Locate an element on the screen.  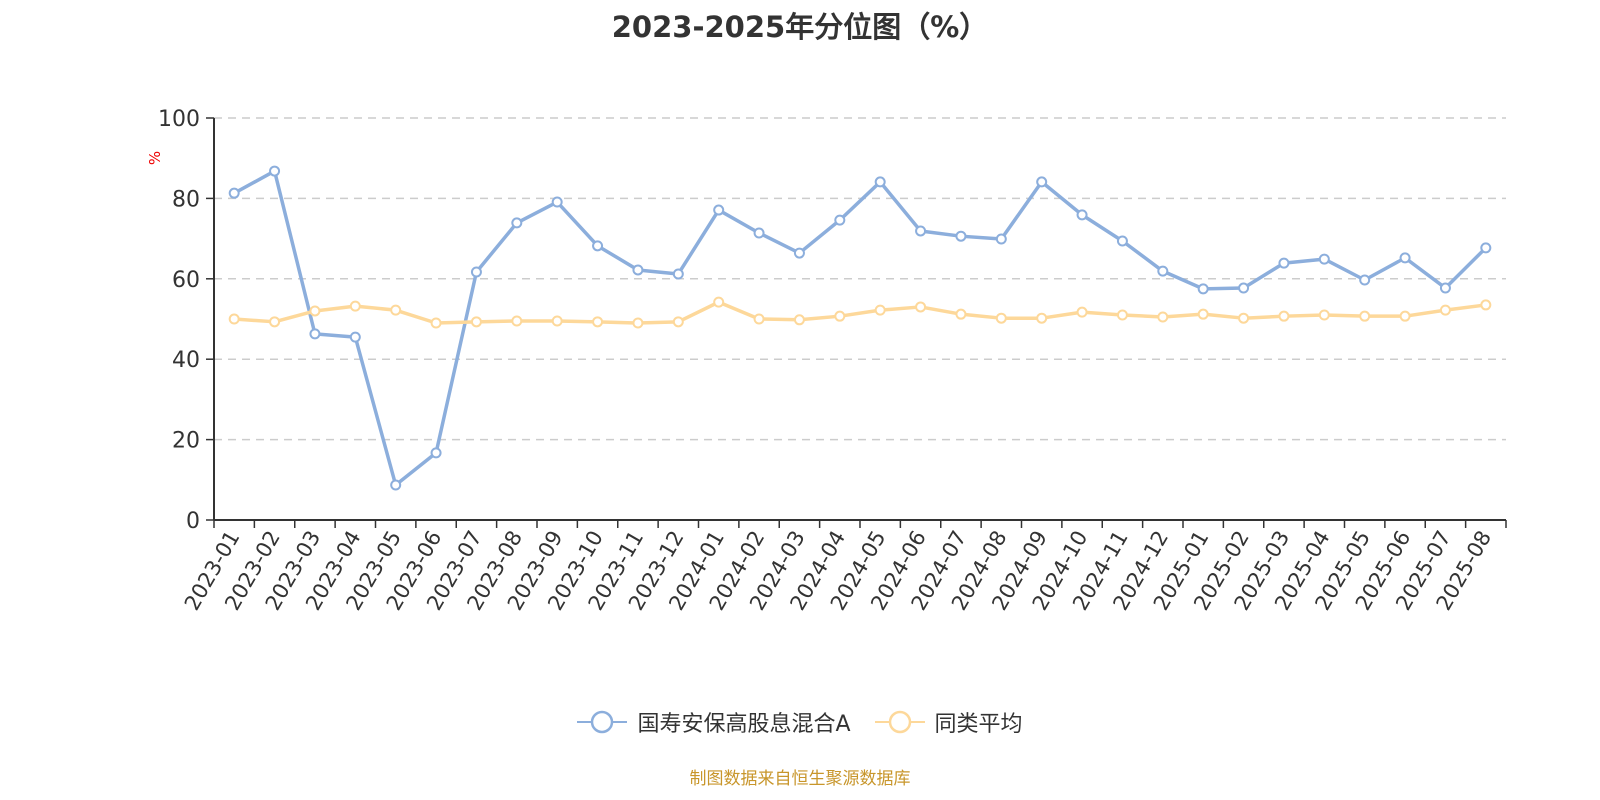
legend-label: 国寿安保高股息混合A is located at coordinates (744, 724).